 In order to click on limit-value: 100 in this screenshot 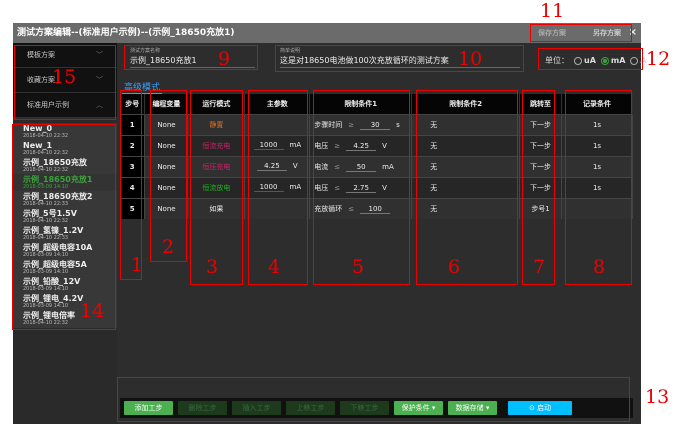, I will do `click(375, 209)`.